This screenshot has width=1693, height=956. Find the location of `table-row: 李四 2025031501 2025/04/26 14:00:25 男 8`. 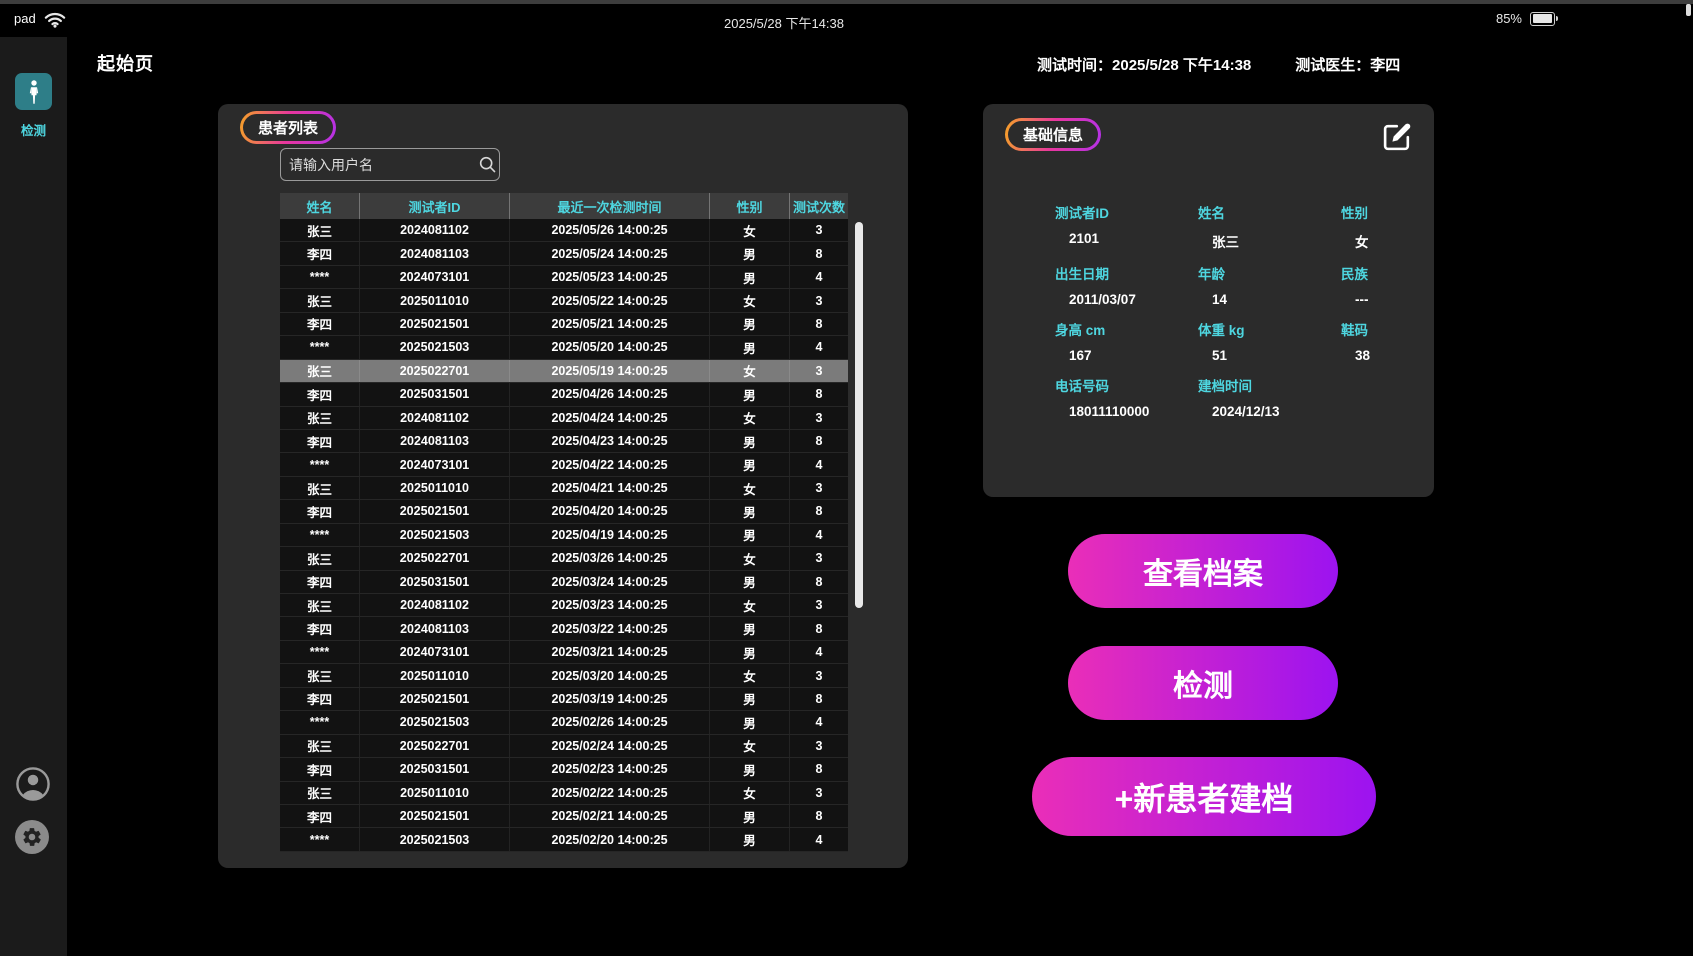

table-row: 李四 2025031501 2025/04/26 14:00:25 男 8 is located at coordinates (564, 395).